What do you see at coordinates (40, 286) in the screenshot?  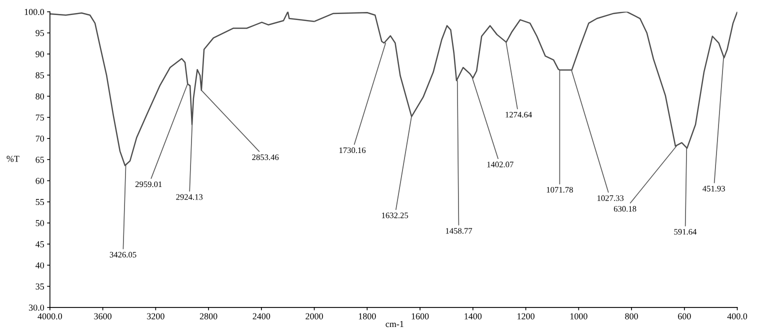 I see `y-tick-label: 35` at bounding box center [40, 286].